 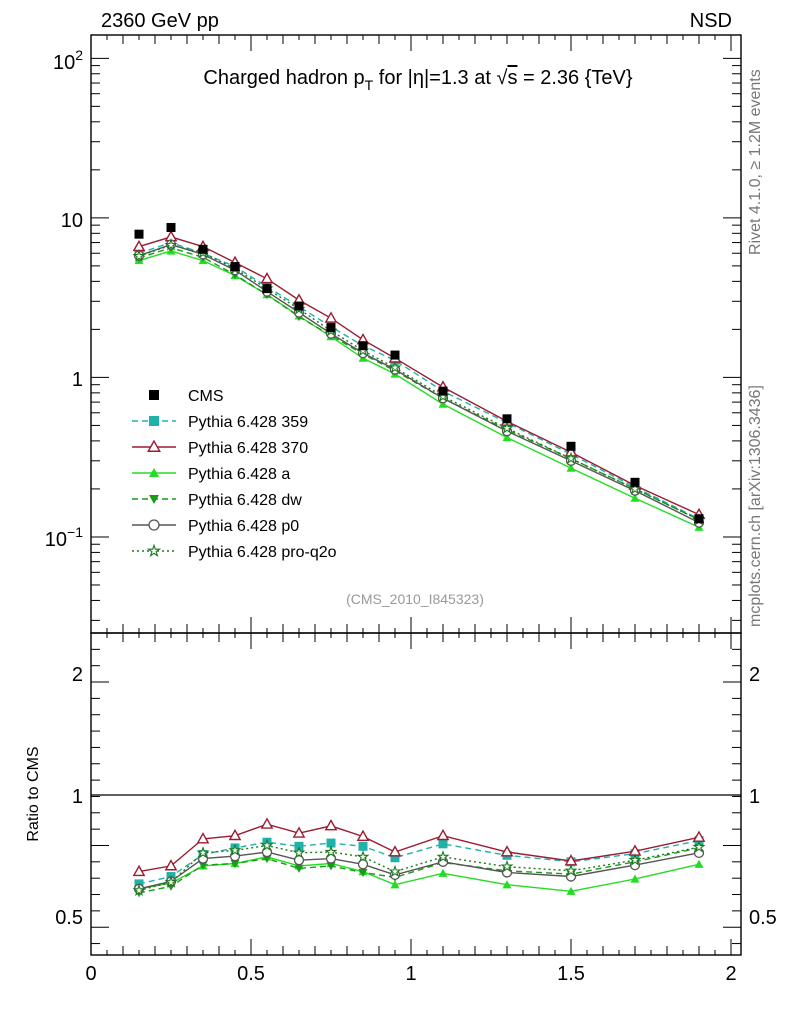 What do you see at coordinates (90, 974) in the screenshot?
I see `x-tick-label-0: 0` at bounding box center [90, 974].